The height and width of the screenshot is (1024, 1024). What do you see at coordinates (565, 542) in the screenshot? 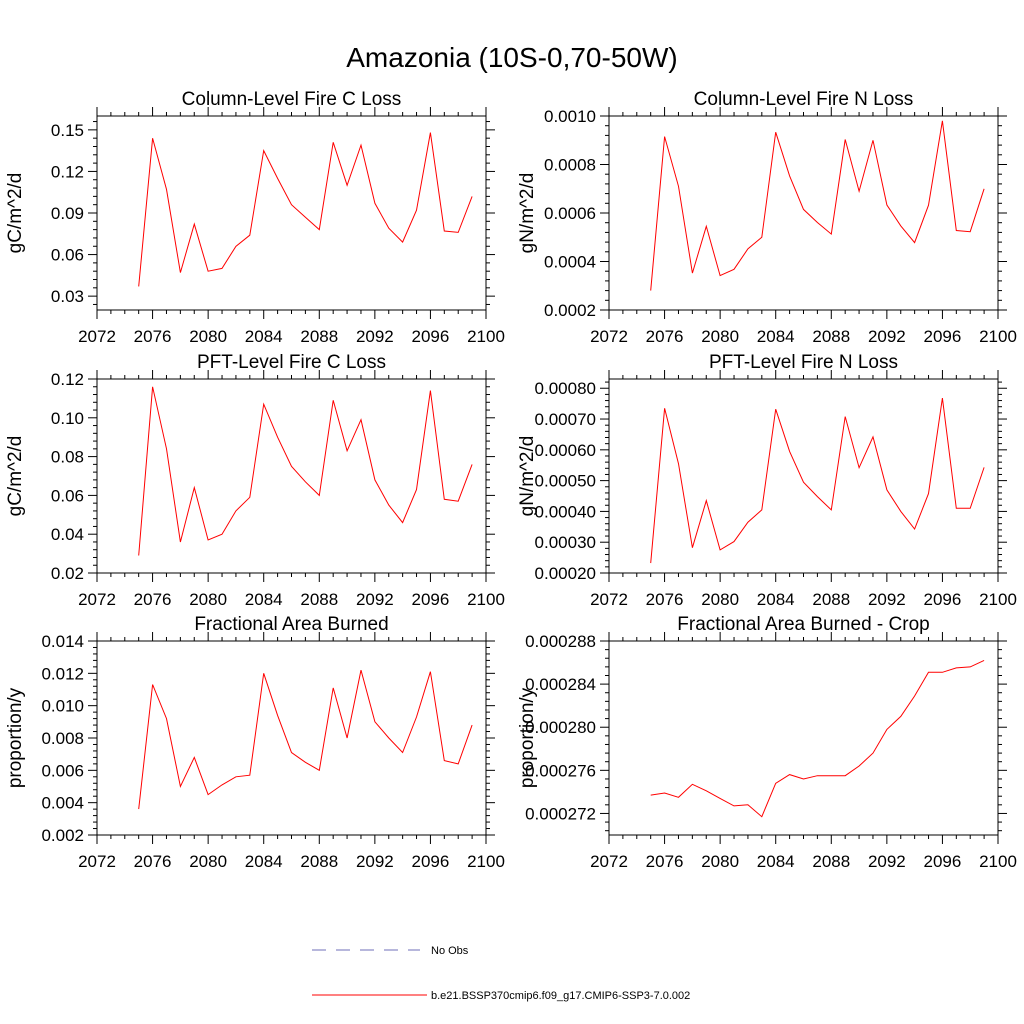
I see `chart-4-ytick-label: 0.00030` at bounding box center [565, 542].